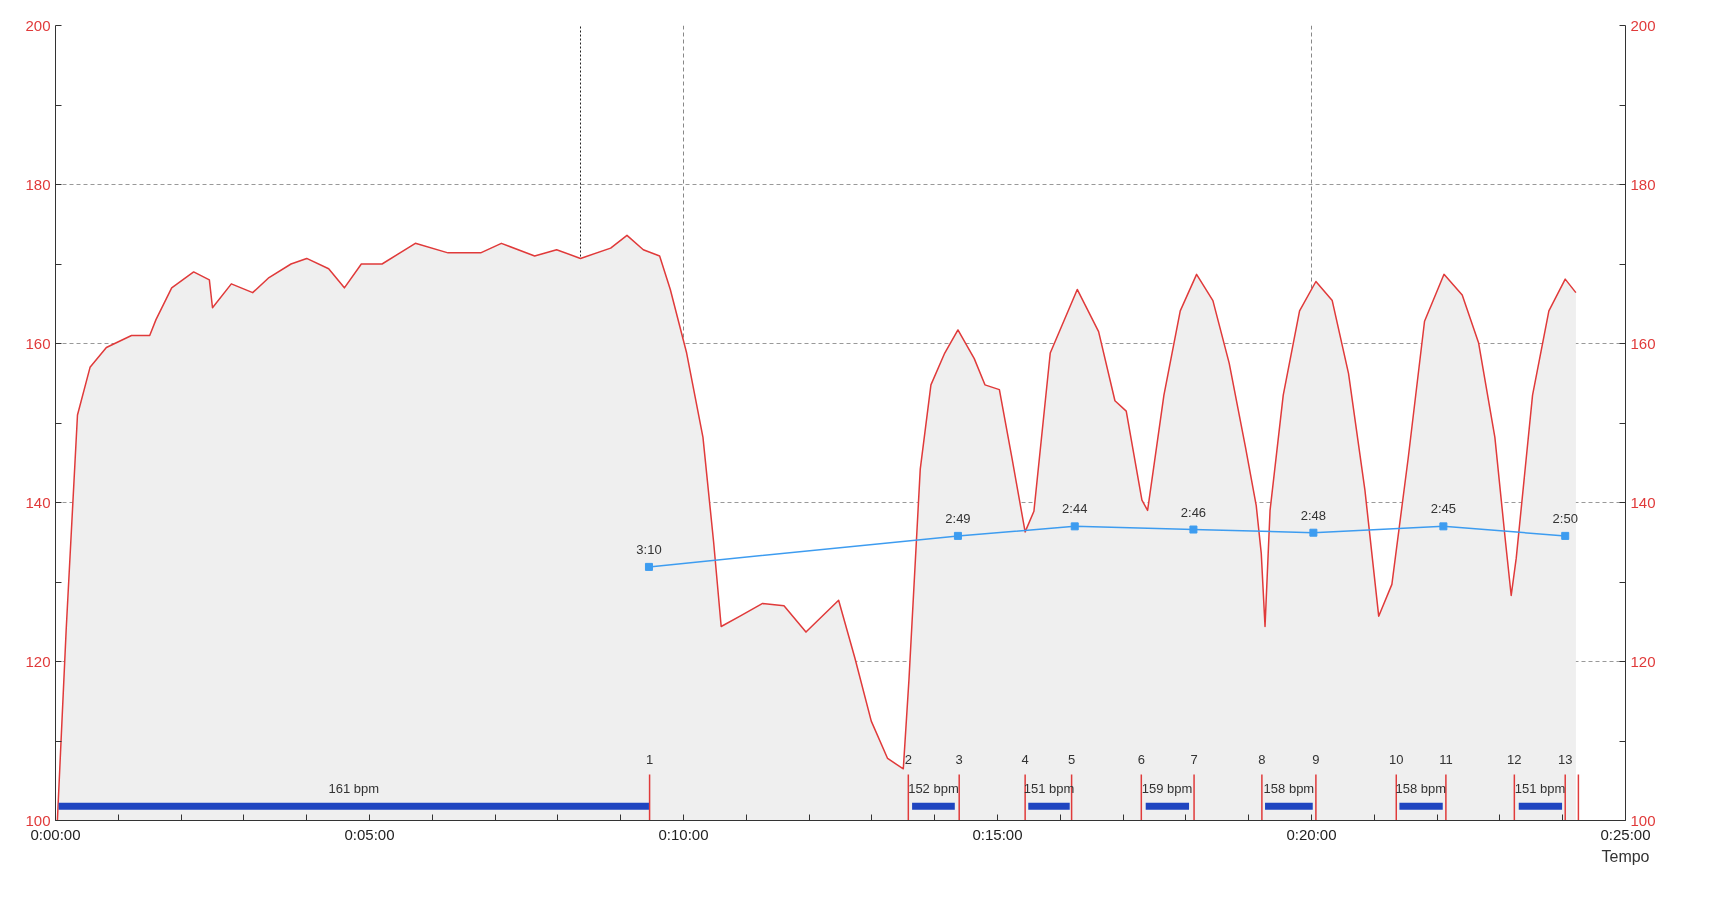 This screenshot has width=1725, height=920. What do you see at coordinates (958, 518) in the screenshot?
I see `annotation: 2:49` at bounding box center [958, 518].